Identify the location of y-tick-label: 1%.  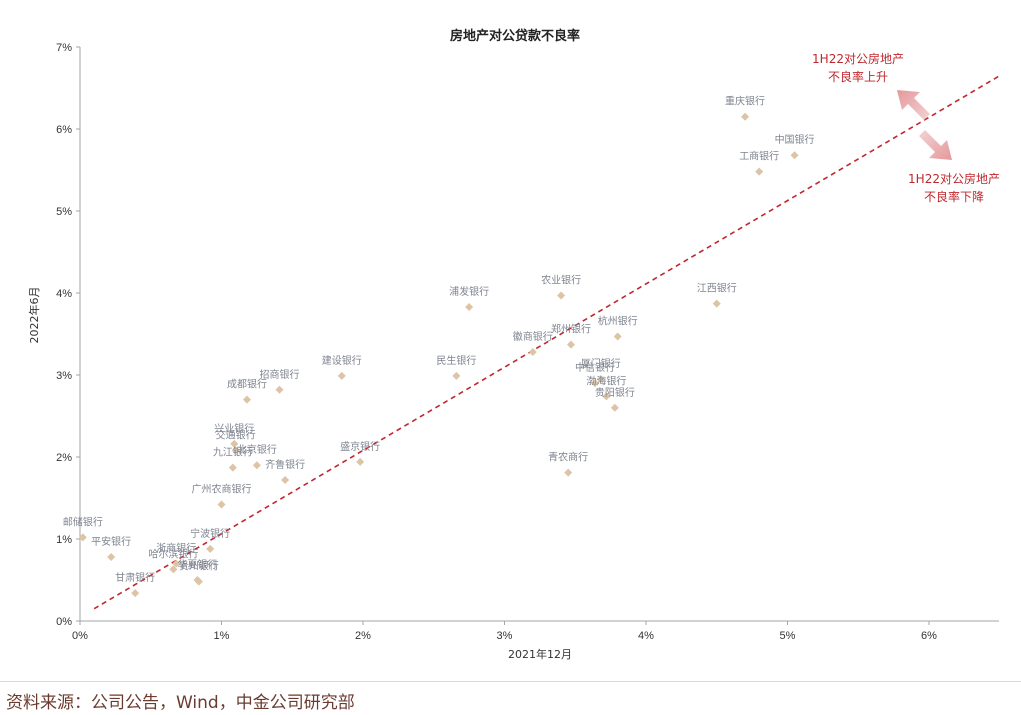
(64, 540).